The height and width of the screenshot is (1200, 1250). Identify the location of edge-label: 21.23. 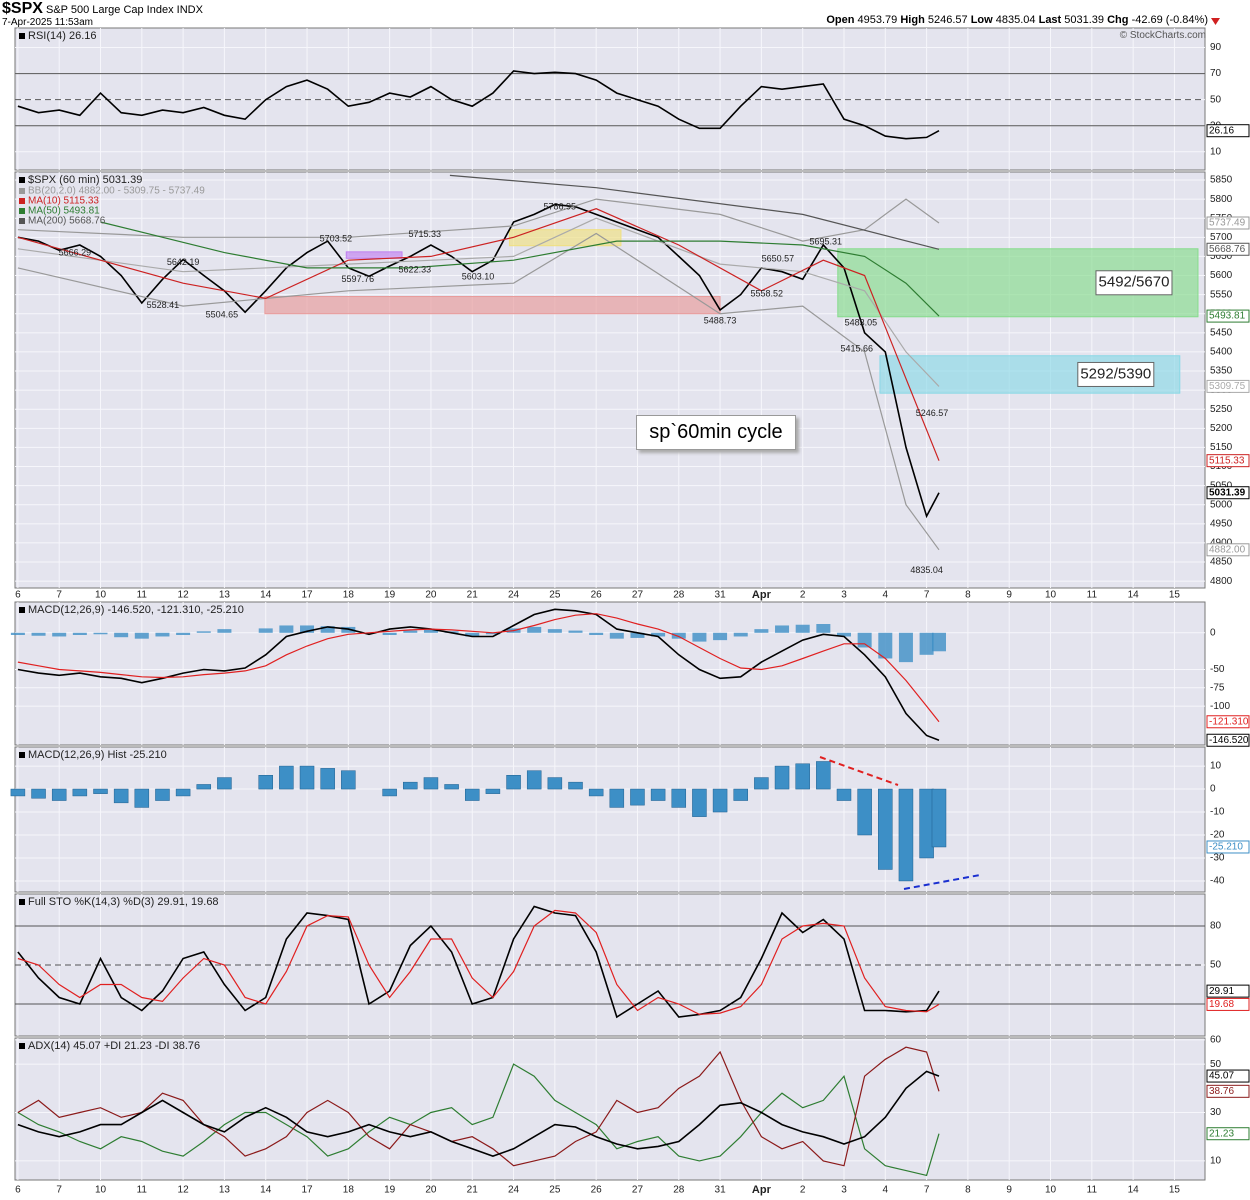
(1221, 1133).